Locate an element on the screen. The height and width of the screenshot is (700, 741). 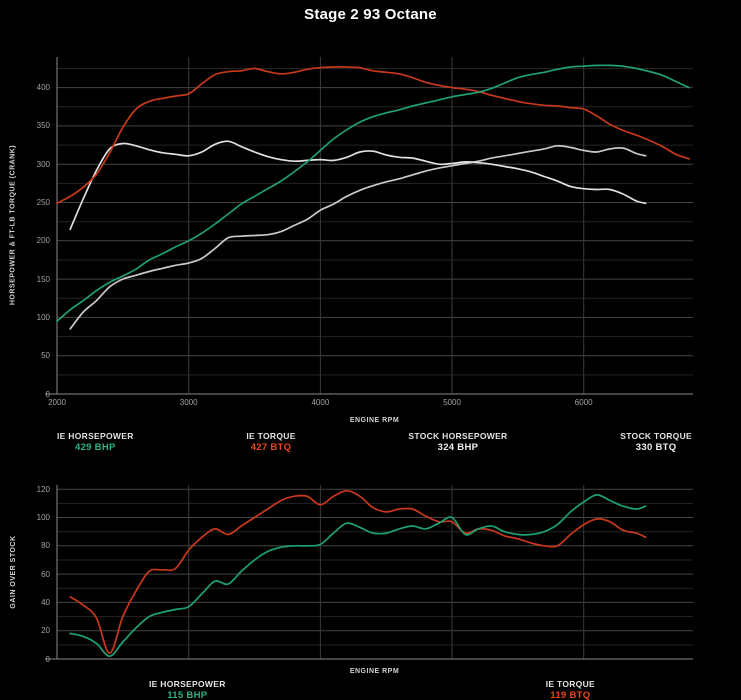
legend-value: 119 BTQ is located at coordinates (570, 695).